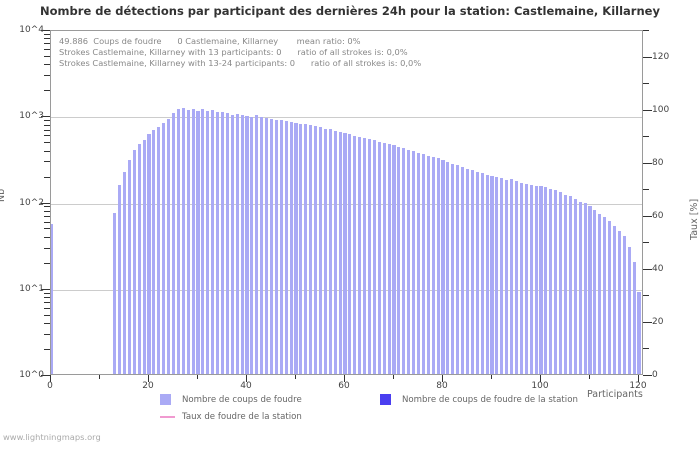 The width and height of the screenshot is (700, 450). Describe the element at coordinates (31, 116) in the screenshot. I see `y-tick-left-label: 10^3` at that location.